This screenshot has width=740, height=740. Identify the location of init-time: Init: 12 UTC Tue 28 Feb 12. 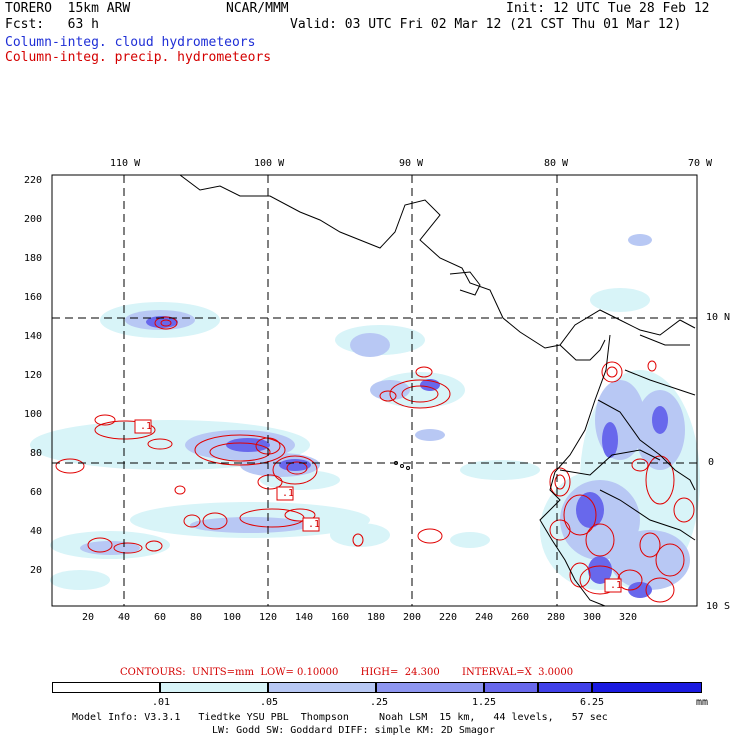
(608, 8).